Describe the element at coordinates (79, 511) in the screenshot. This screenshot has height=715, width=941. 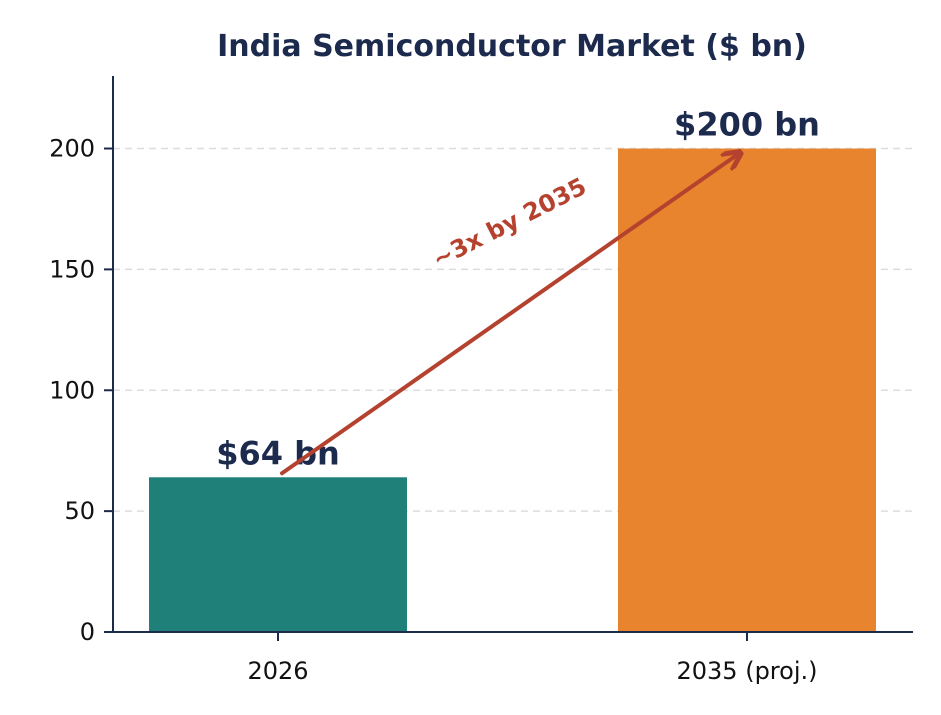
I see `y-tick-label: 50` at that location.